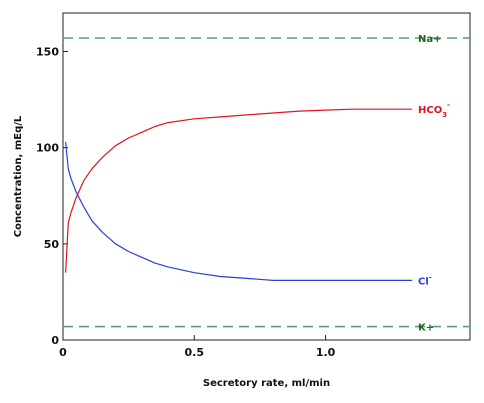 This screenshot has height=403, width=484. I want to click on series-label-cl: Cl-, so click(425, 280).